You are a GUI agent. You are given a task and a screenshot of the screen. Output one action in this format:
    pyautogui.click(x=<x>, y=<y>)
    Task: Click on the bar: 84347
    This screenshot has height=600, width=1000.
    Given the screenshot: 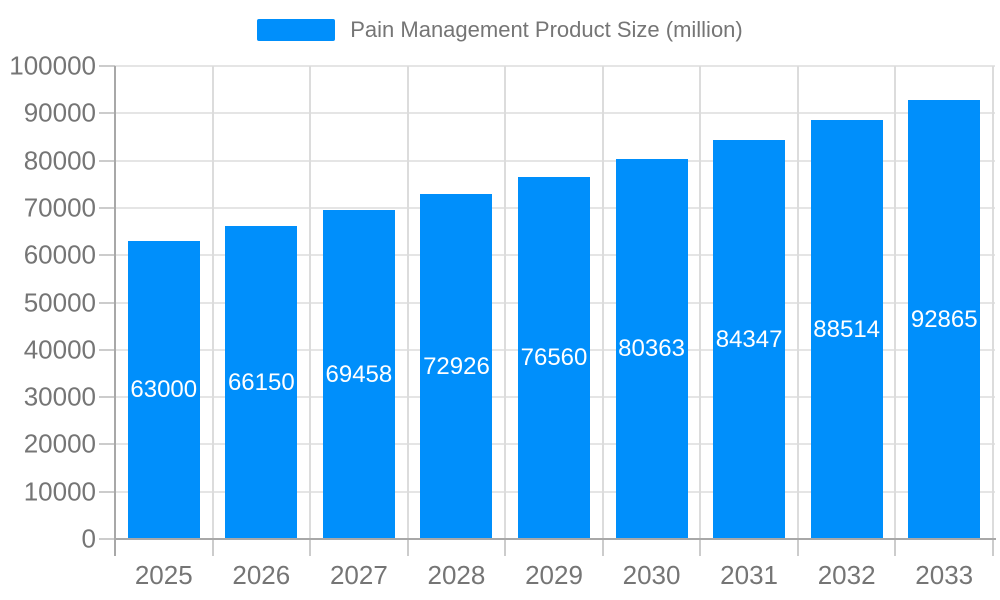 What is the action you would take?
    pyautogui.click(x=749, y=339)
    